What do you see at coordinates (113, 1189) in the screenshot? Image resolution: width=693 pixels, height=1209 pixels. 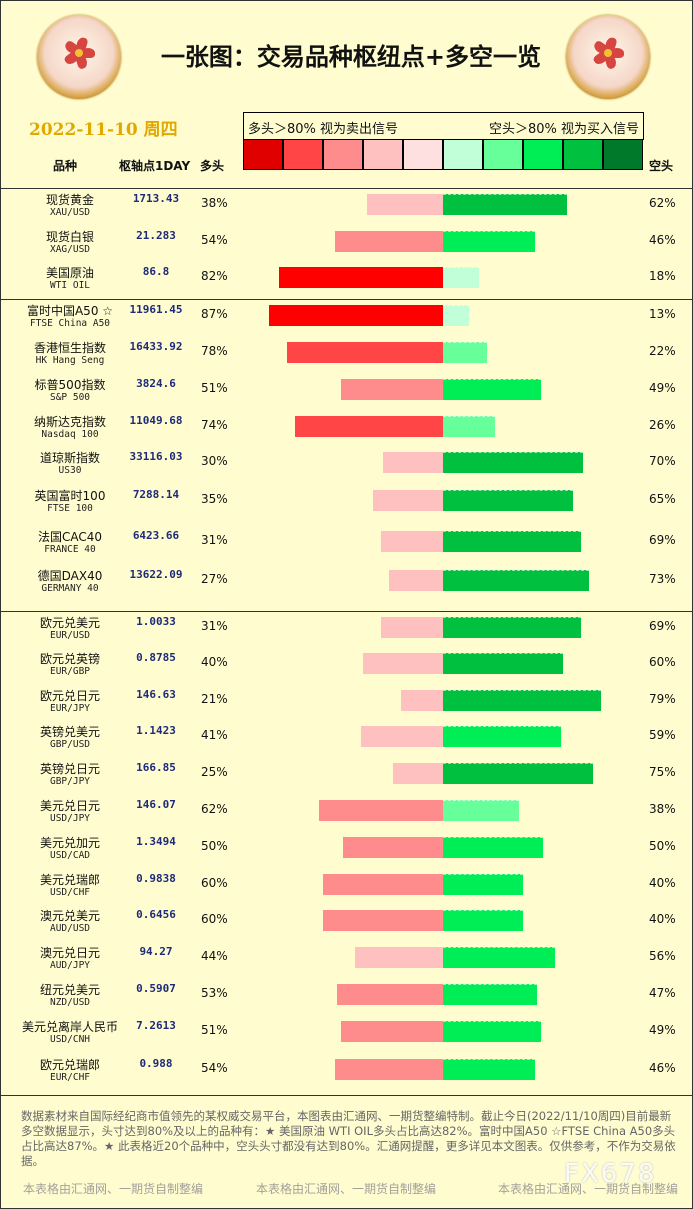 I see `footer-credit-1: 本表格由汇通网、一期货自制整编` at bounding box center [113, 1189].